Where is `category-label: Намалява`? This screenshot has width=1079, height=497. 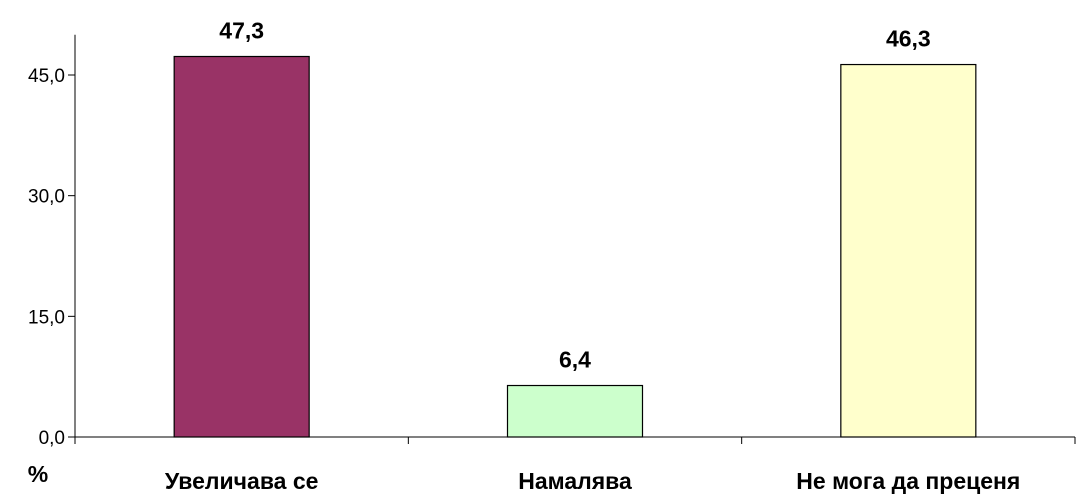
category-label: Намалява is located at coordinates (575, 481).